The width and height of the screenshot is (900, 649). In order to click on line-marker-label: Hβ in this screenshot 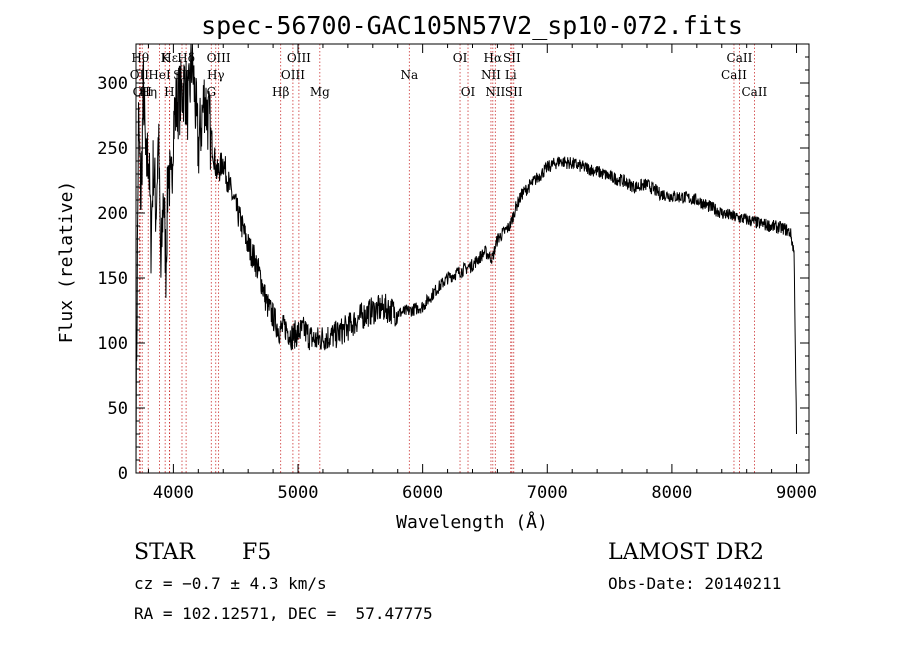, I will do `click(280, 92)`.